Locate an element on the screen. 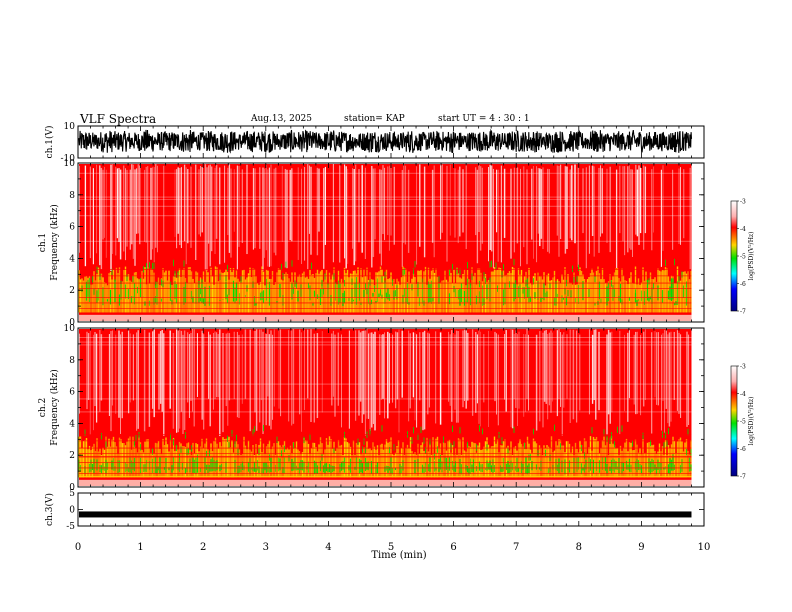  x-tick-label: 10 is located at coordinates (704, 547).